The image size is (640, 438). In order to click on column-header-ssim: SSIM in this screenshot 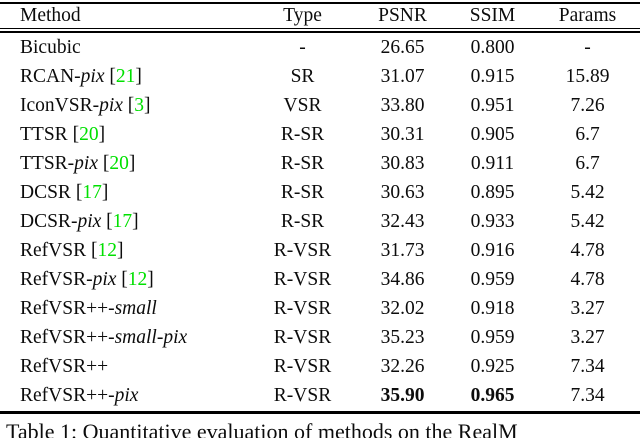, I will do `click(492, 15)`.